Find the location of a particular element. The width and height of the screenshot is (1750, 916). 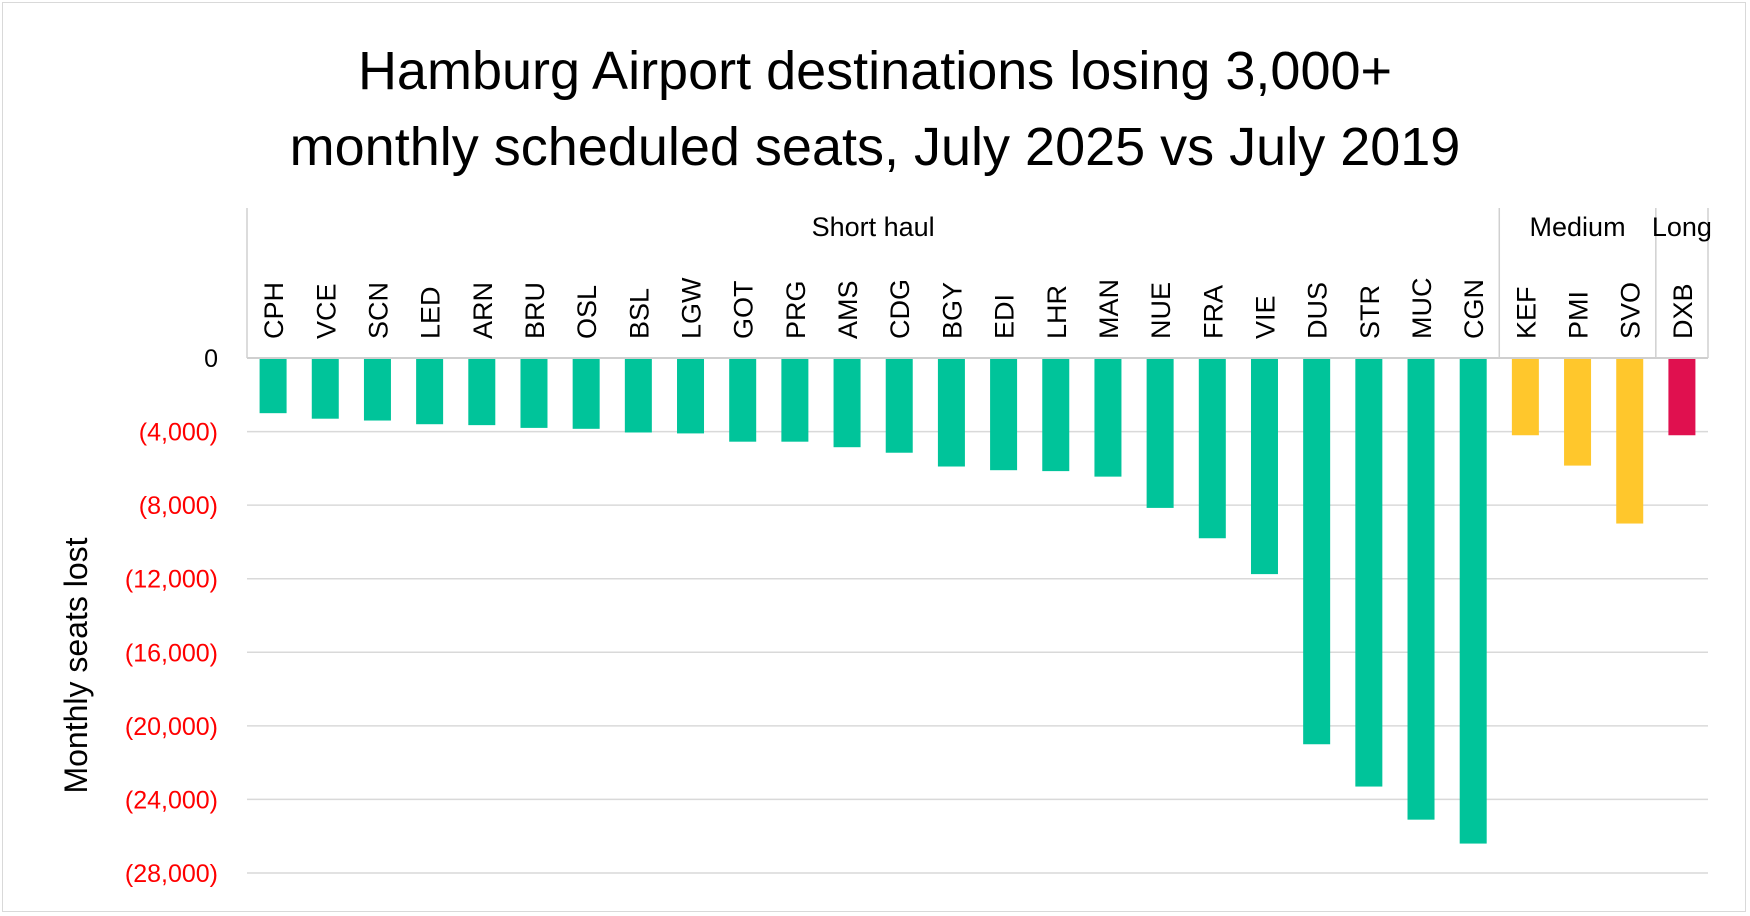

y-tick-label: (16,000) is located at coordinates (171, 653).